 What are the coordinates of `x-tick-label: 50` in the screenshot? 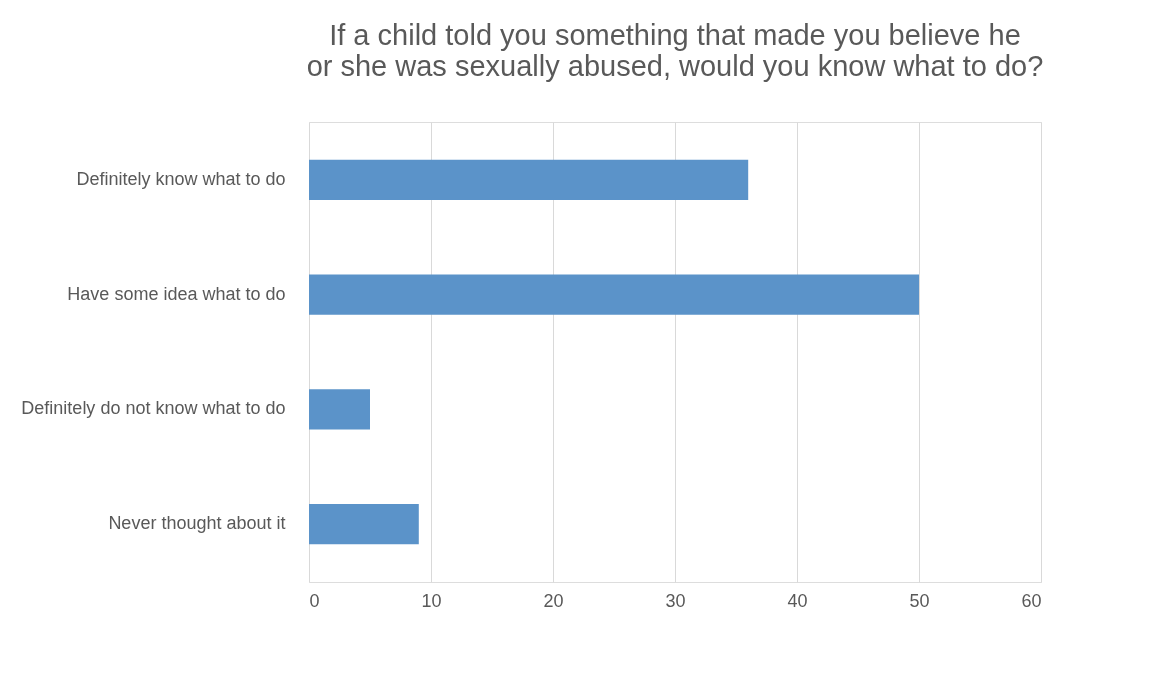 It's located at (919, 600).